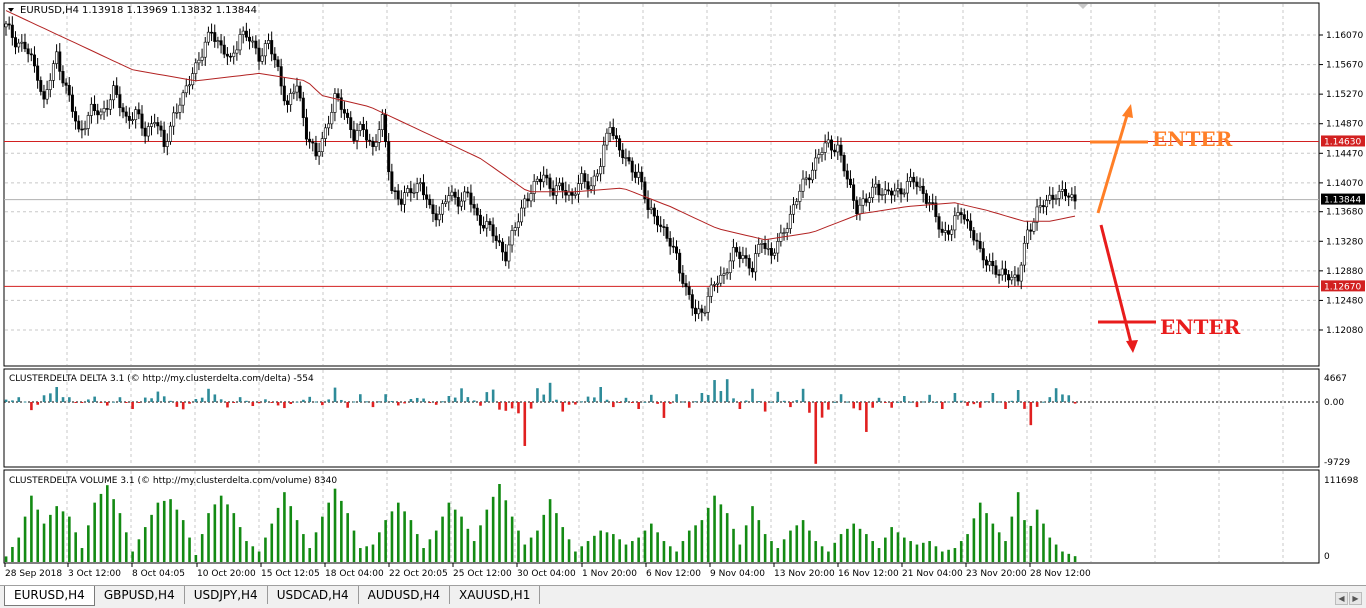 This screenshot has height=608, width=1366. Describe the element at coordinates (158, 574) in the screenshot. I see `time-tick-label: 8 Oct 04:05` at that location.